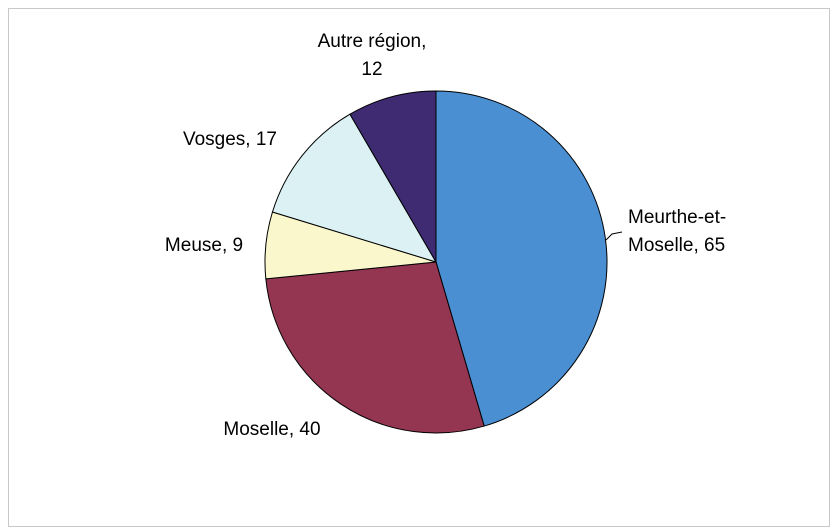 The image size is (831, 528). I want to click on leader-line, so click(614, 236).